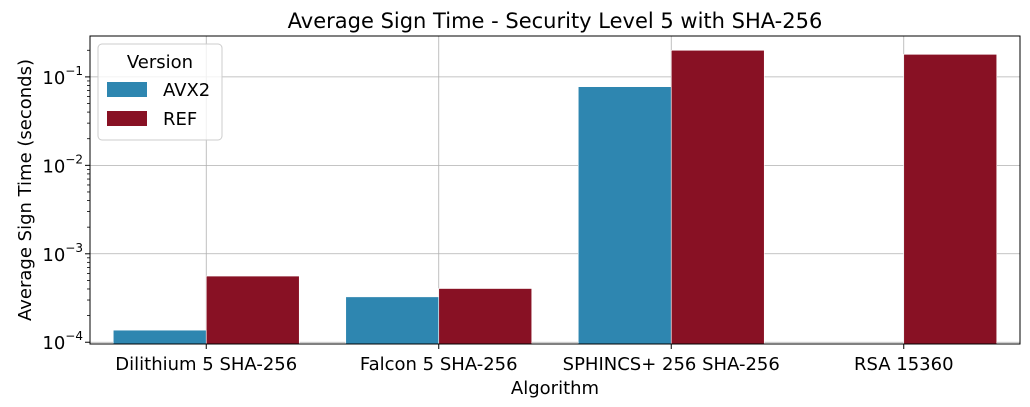 Image resolution: width=1030 pixels, height=407 pixels. What do you see at coordinates (25, 190) in the screenshot?
I see `y-axis-label: Average Sign Time (seconds)` at bounding box center [25, 190].